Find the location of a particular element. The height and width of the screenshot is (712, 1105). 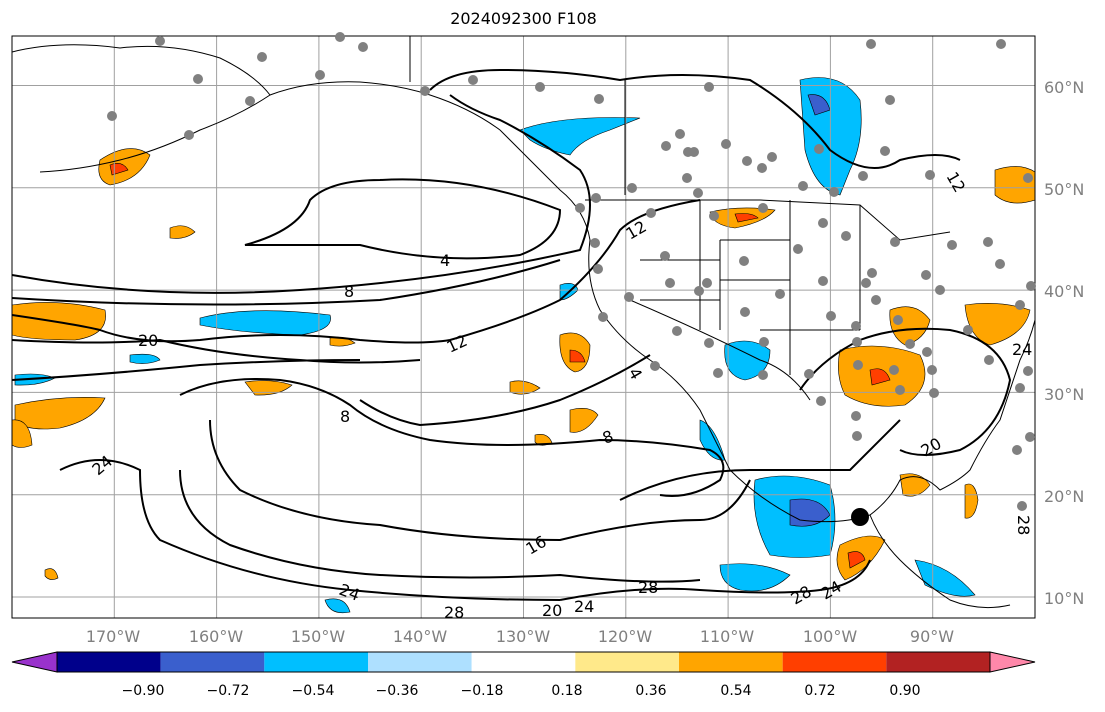

lon-label: 100°W is located at coordinates (830, 636).